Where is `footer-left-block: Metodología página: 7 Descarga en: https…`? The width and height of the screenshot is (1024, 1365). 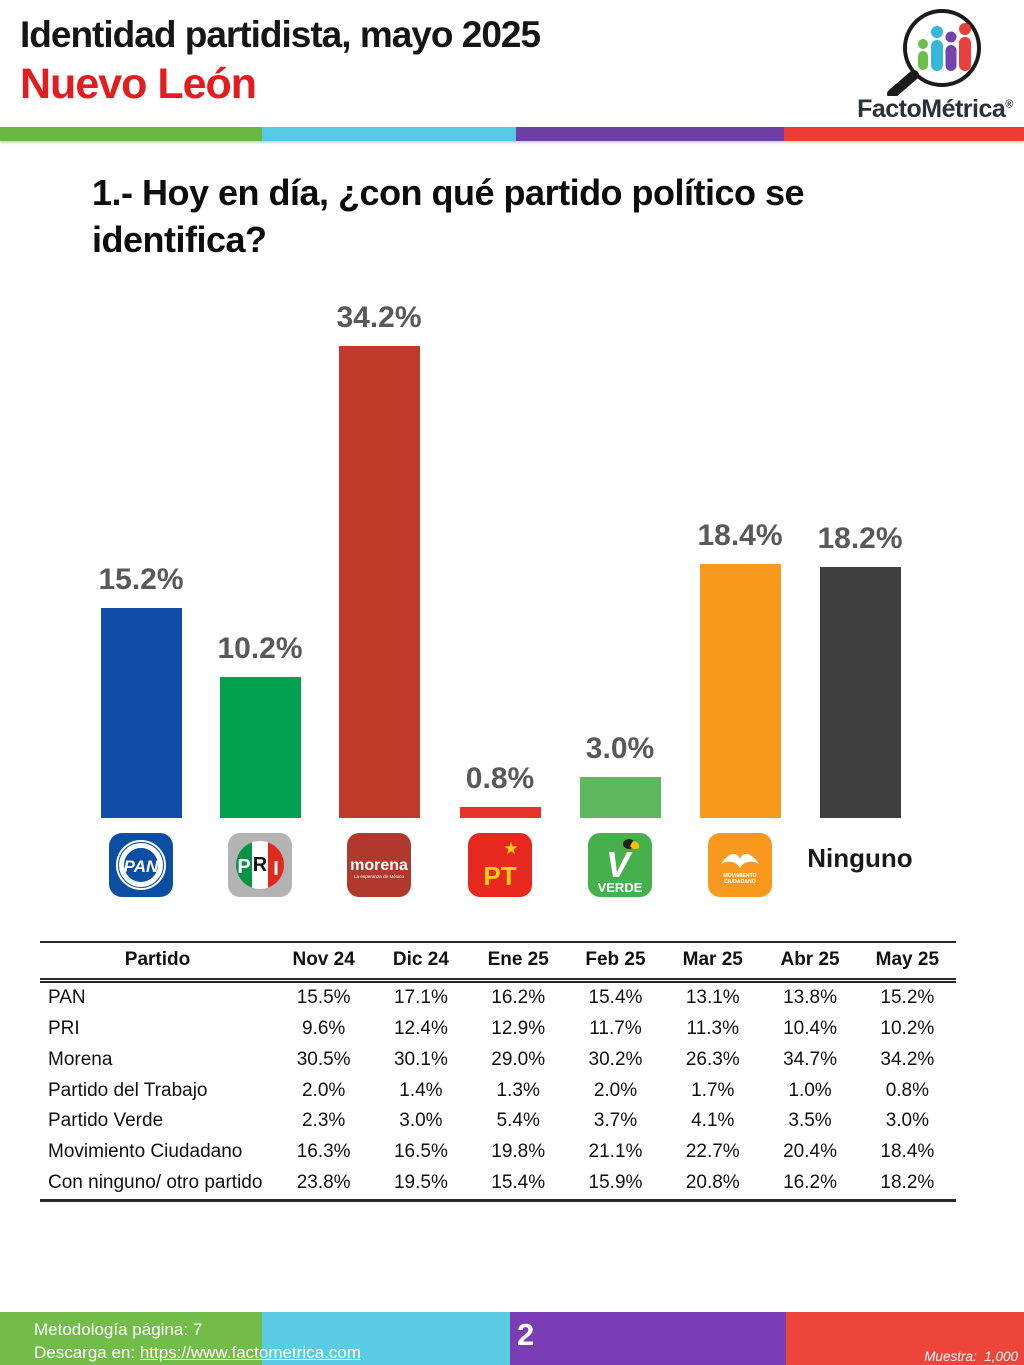 footer-left-block: Metodología página: 7 Descarga en: https… is located at coordinates (197, 1341).